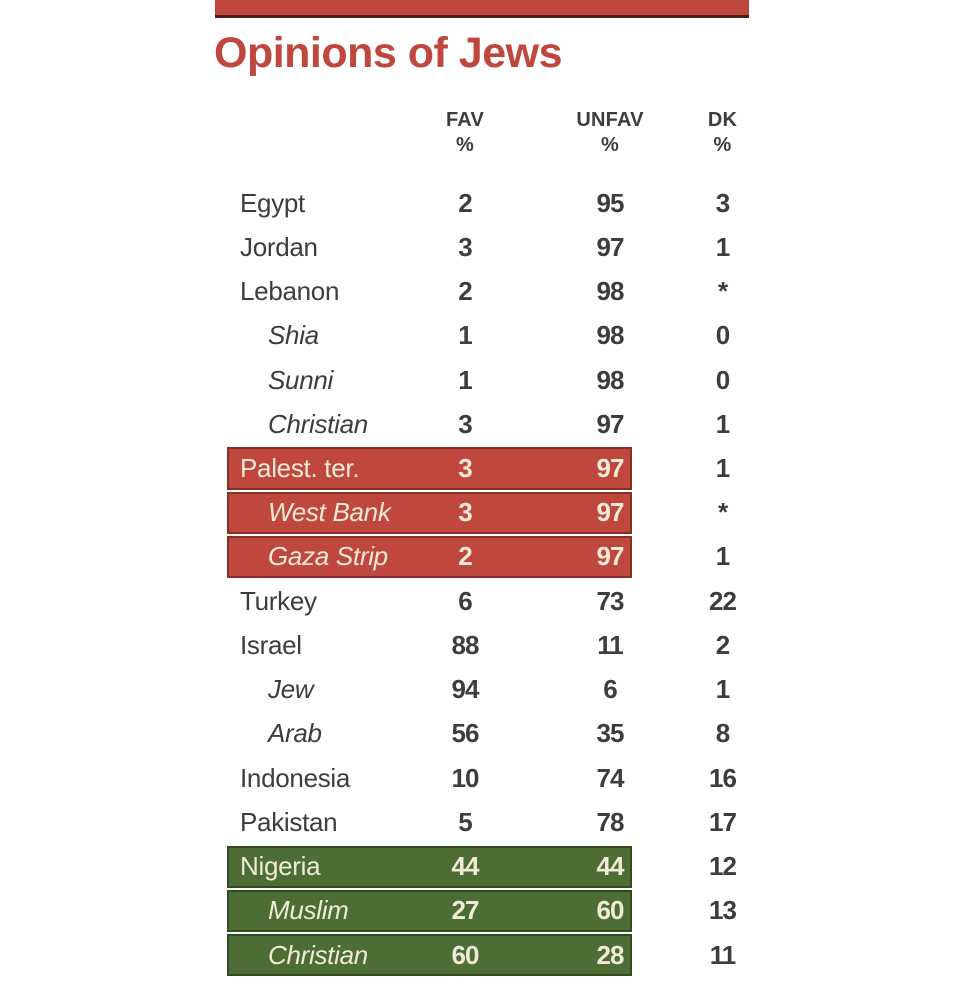  Describe the element at coordinates (491, 203) in the screenshot. I see `table-row: Egypt 2 95 3` at that location.